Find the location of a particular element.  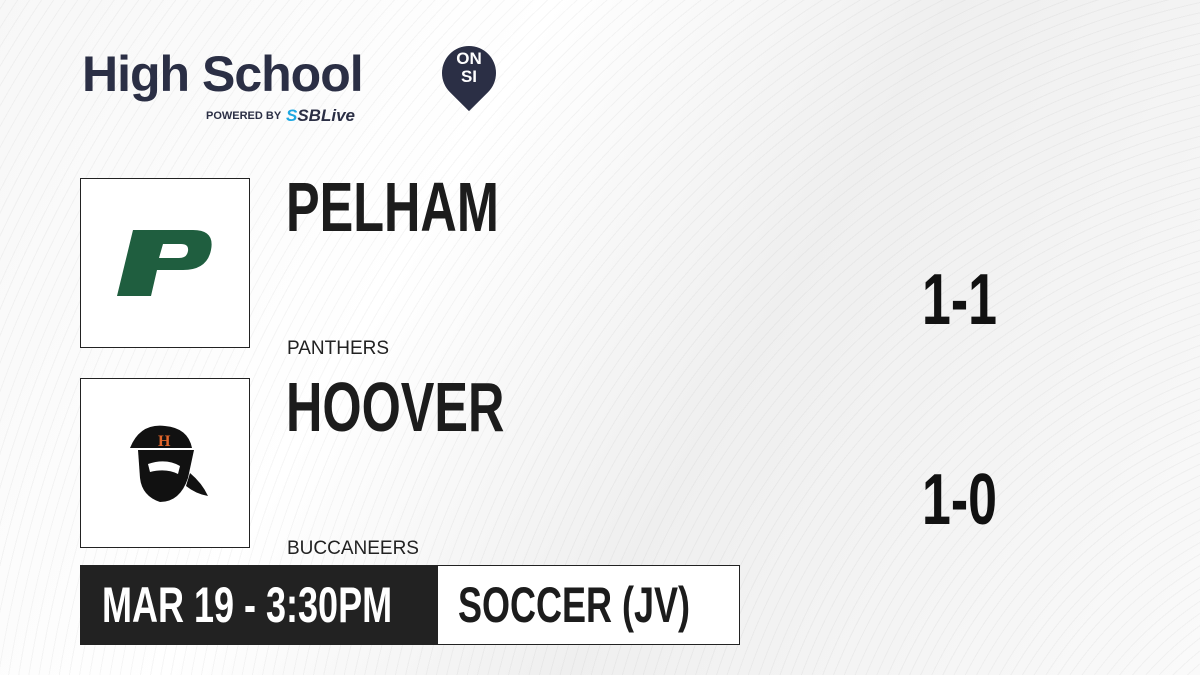

pelham-logo is located at coordinates (165, 263).